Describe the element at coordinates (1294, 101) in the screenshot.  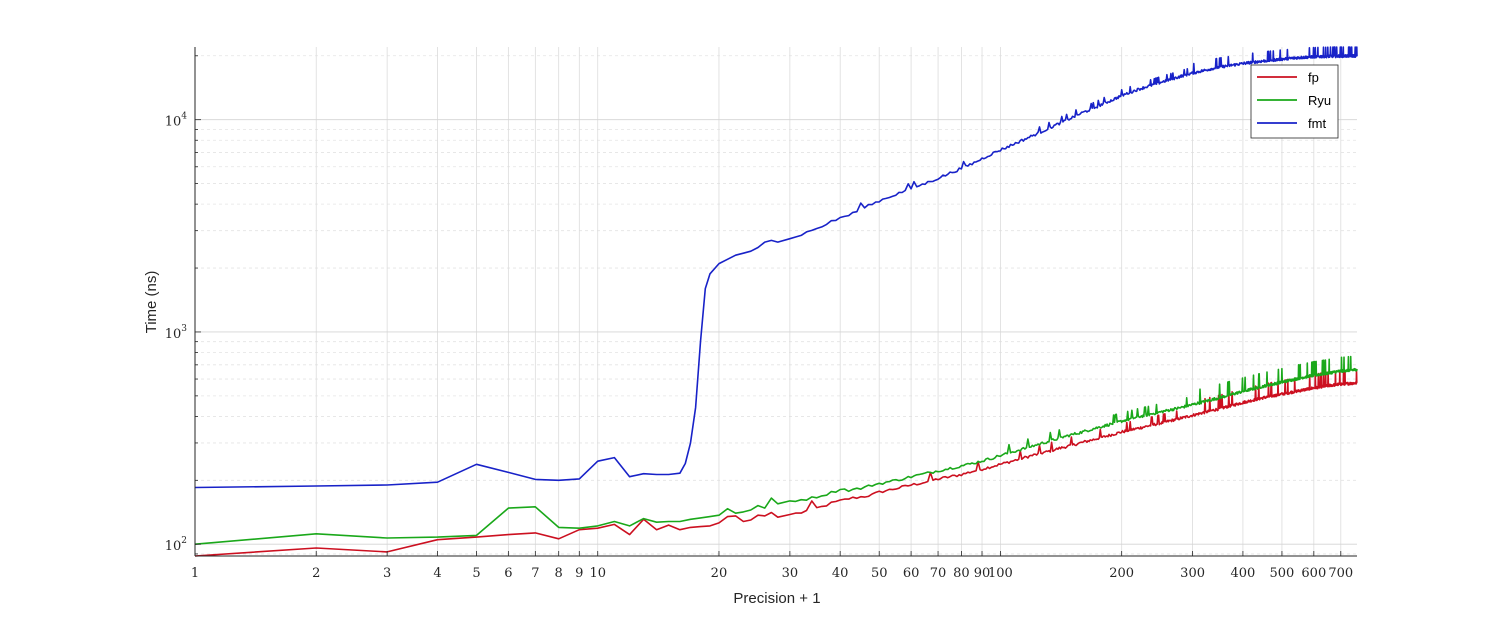
I see `legend: fp Ryu fmt` at that location.